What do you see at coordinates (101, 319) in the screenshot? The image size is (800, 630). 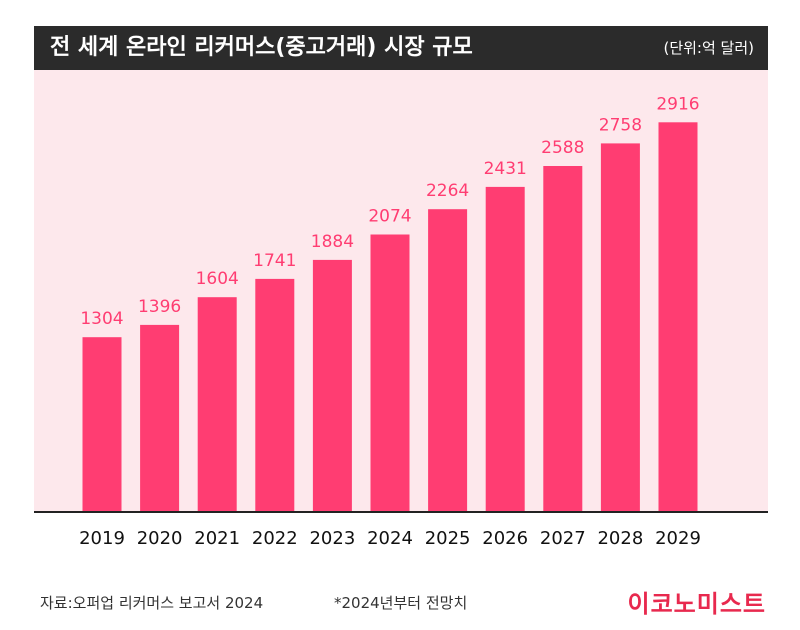 I see `value-label-2019: 1304` at bounding box center [101, 319].